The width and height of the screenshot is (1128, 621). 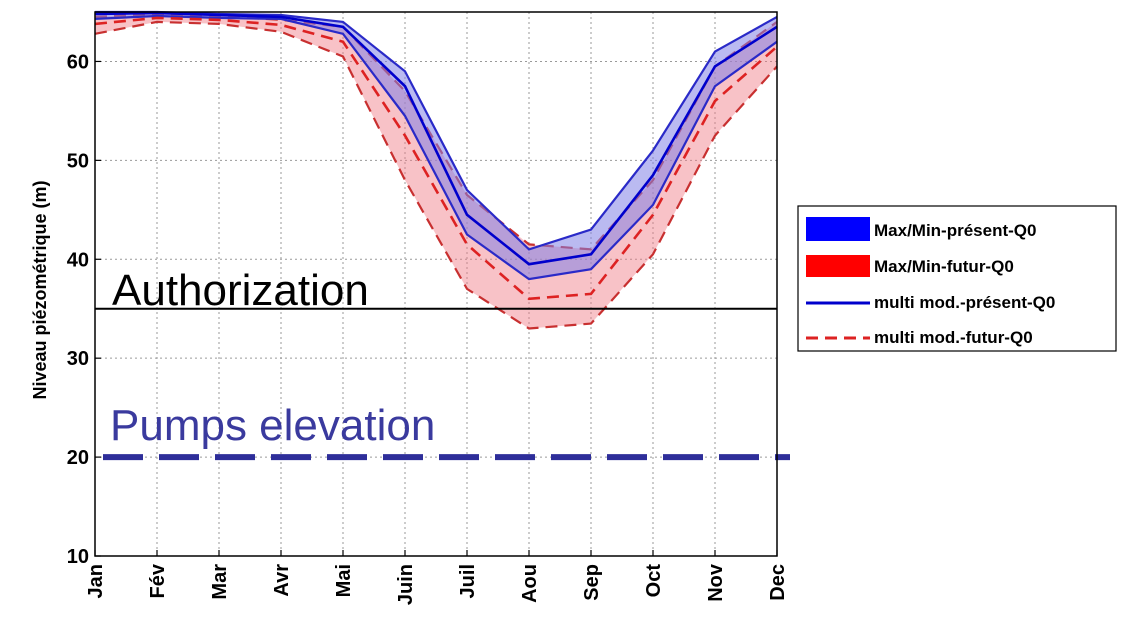 What do you see at coordinates (654, 581) in the screenshot?
I see `x-tick-label: Oct` at bounding box center [654, 581].